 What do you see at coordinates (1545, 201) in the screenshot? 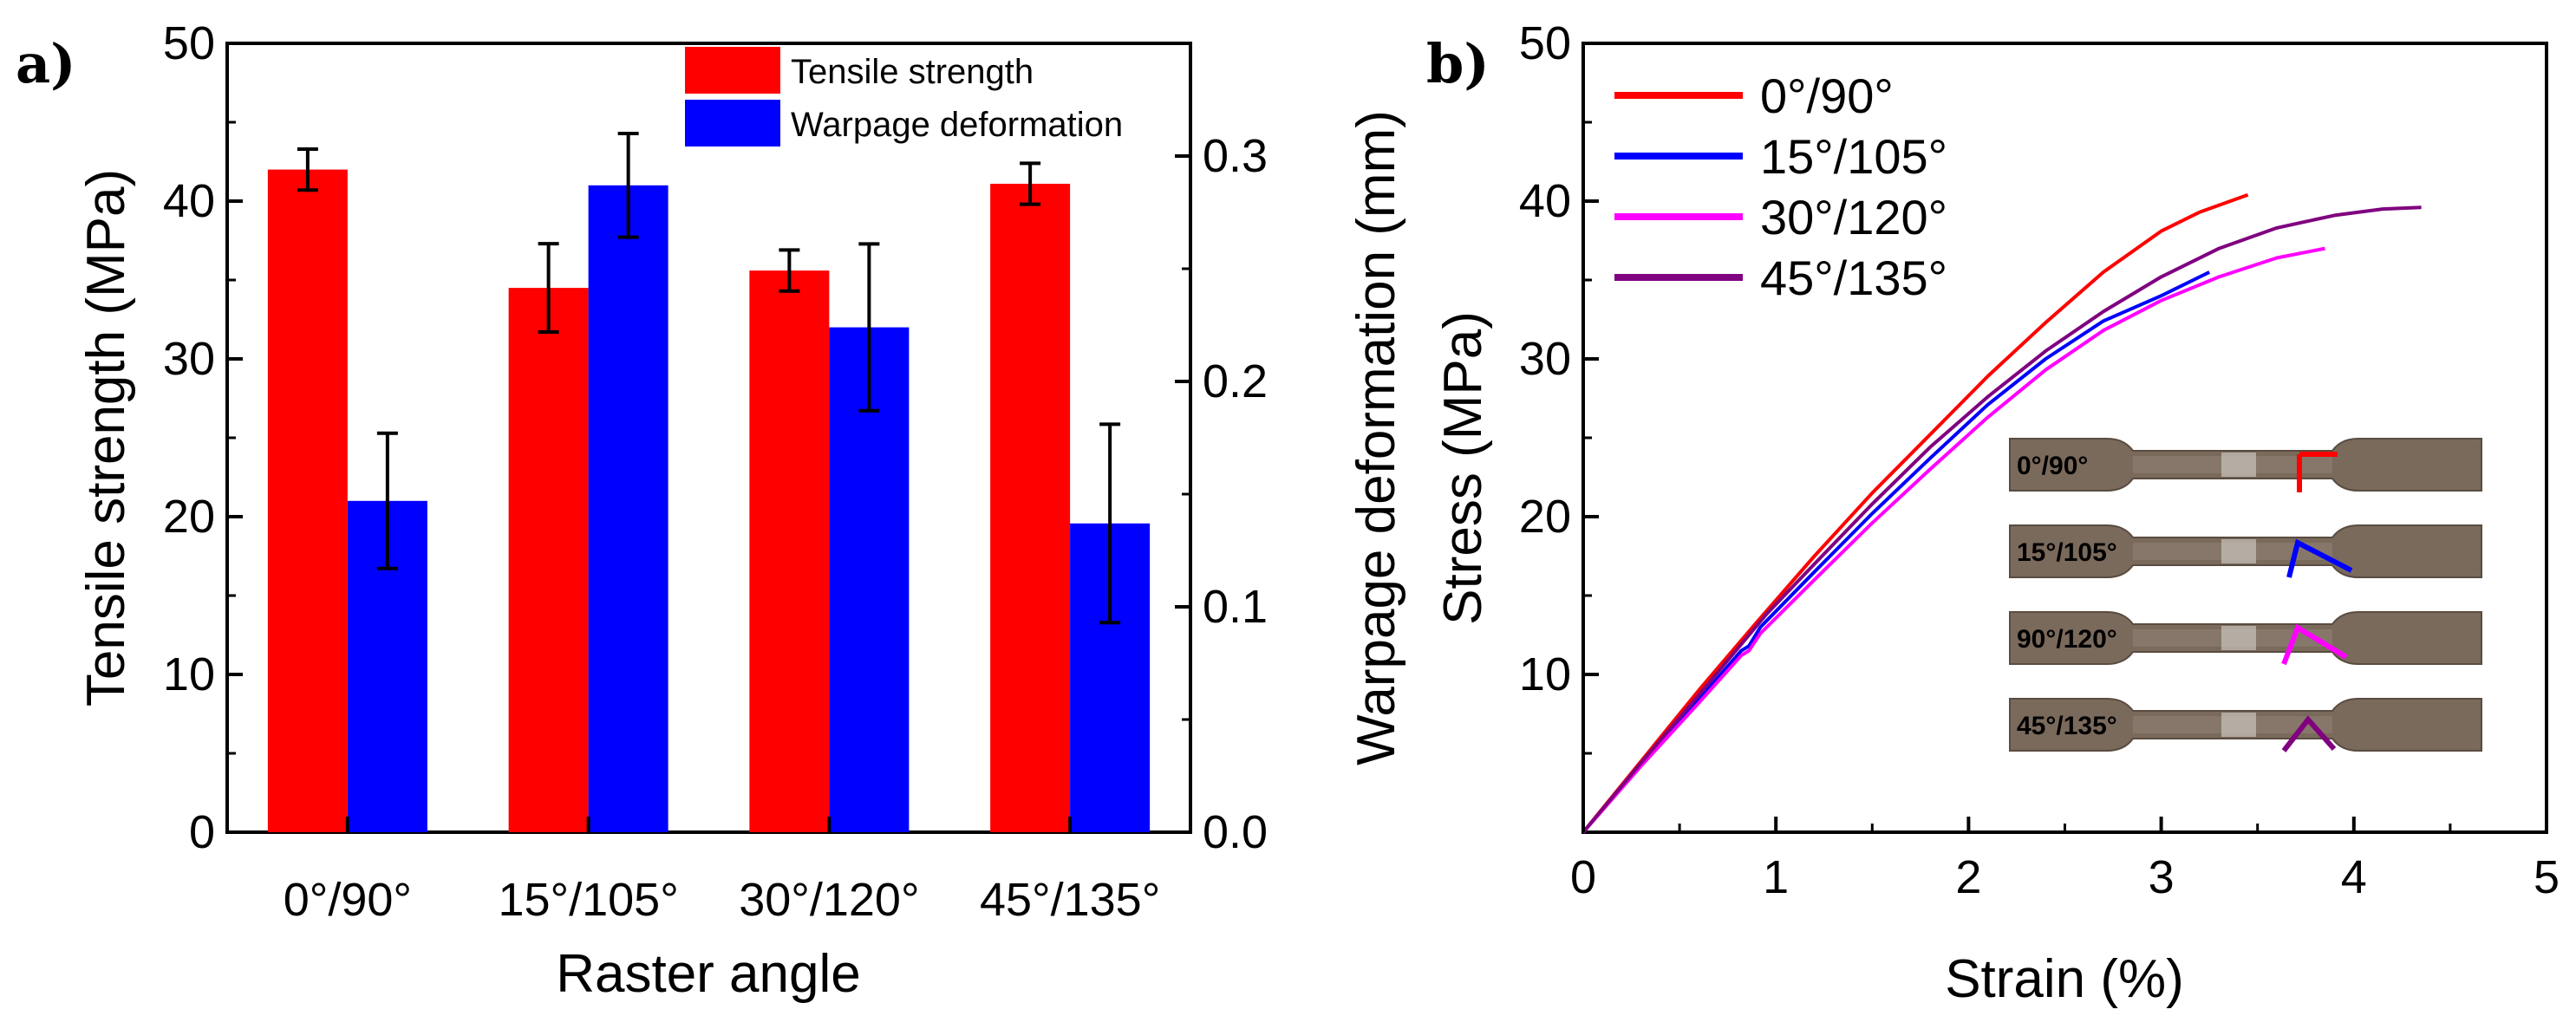
I see `y-tick-label: 40` at bounding box center [1545, 201].